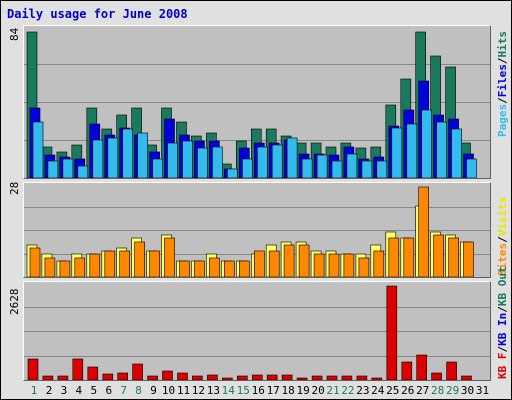 The image size is (512, 400). I want to click on day-label: 14, so click(229, 390).